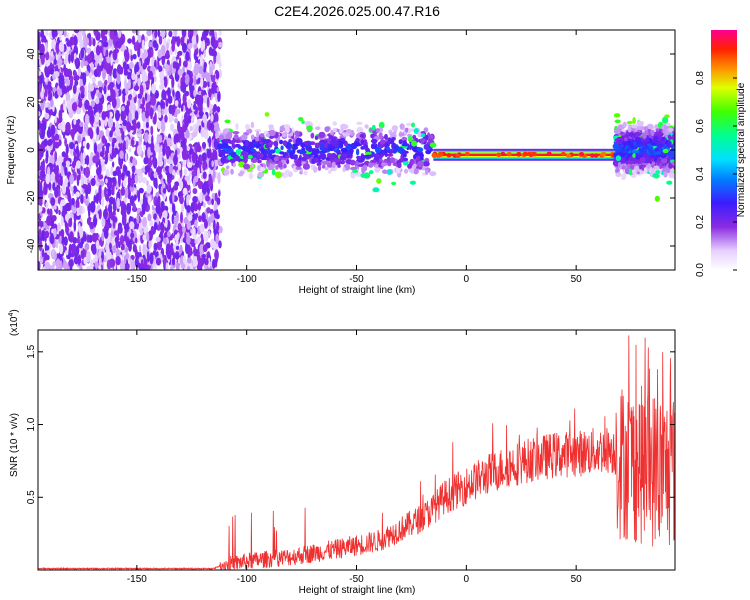 The image size is (750, 600). What do you see at coordinates (741, 149) in the screenshot?
I see `colorbar-label: Normalized spectral amplitude` at bounding box center [741, 149].